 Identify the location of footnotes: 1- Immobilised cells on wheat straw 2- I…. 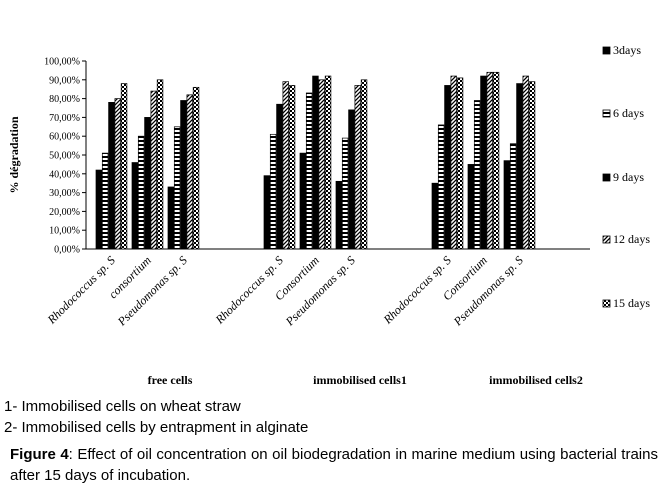
(156, 417).